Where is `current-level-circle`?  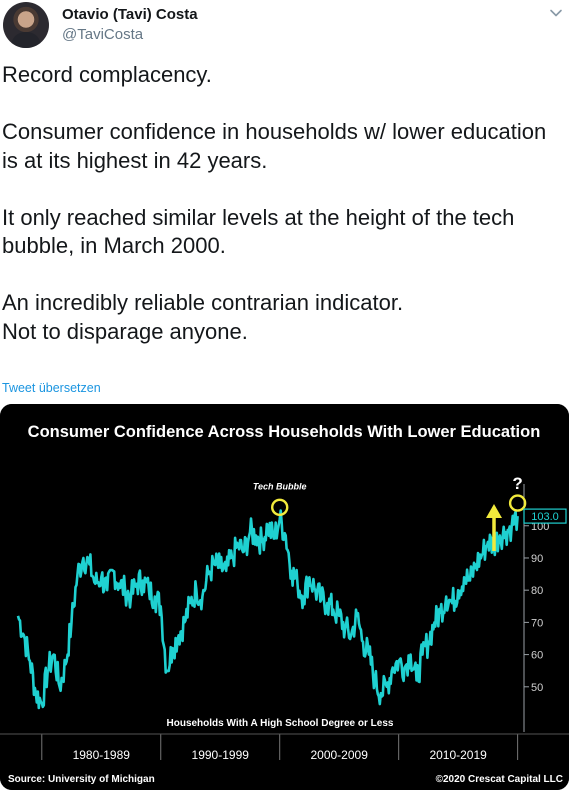 current-level-circle is located at coordinates (517, 503).